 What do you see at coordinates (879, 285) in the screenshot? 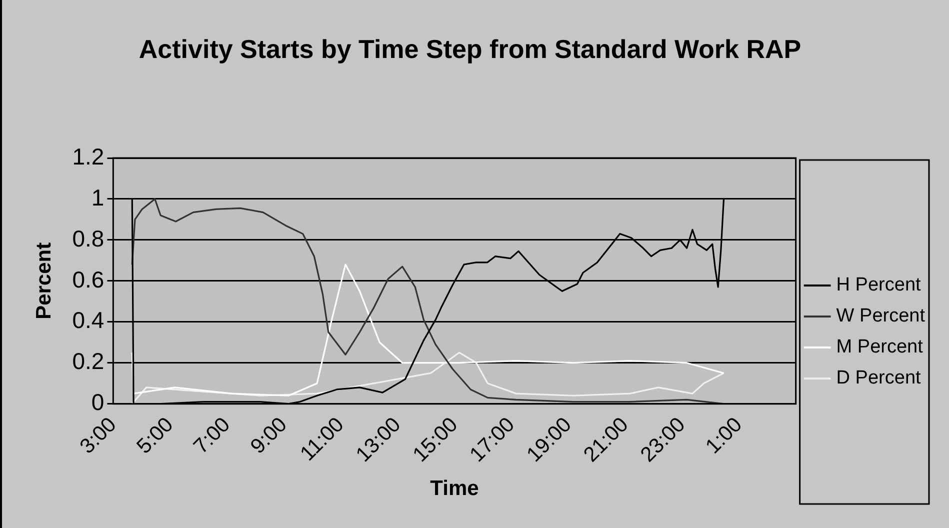
I see `legend-label: H Percent` at bounding box center [879, 285].